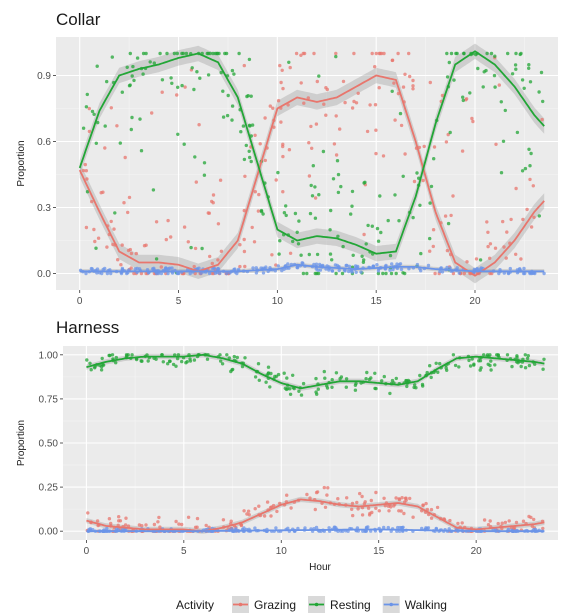  Describe the element at coordinates (21, 443) in the screenshot. I see `harness-y-axis-title: Proportion` at that location.